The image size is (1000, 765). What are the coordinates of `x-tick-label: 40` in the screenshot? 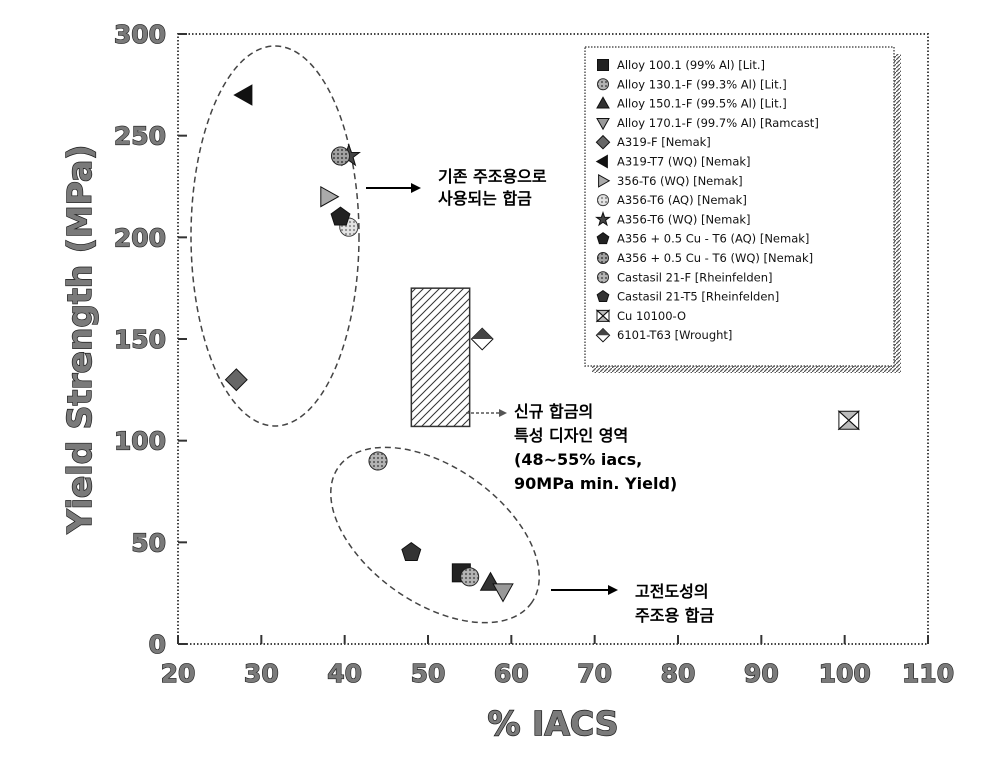 It's located at (344, 673).